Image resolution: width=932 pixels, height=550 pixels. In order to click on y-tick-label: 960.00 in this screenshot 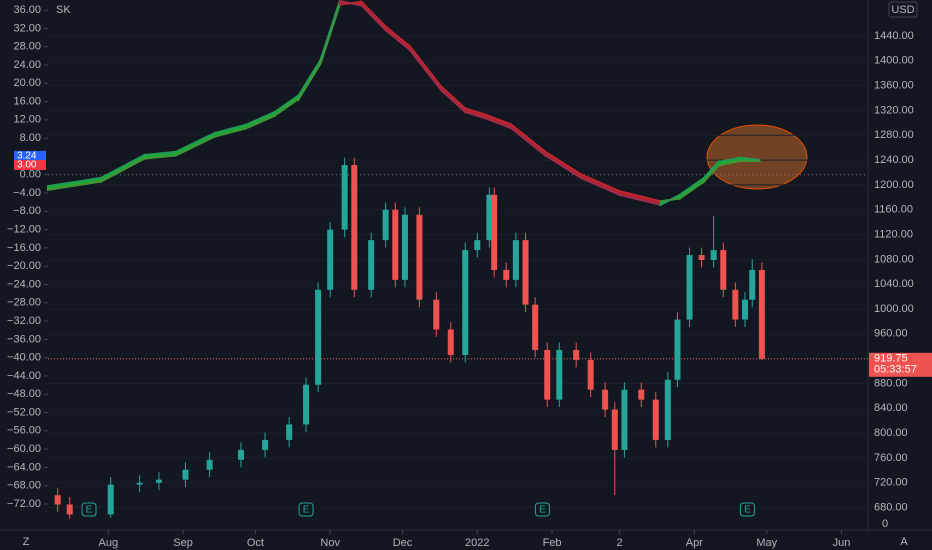, I will do `click(891, 334)`.